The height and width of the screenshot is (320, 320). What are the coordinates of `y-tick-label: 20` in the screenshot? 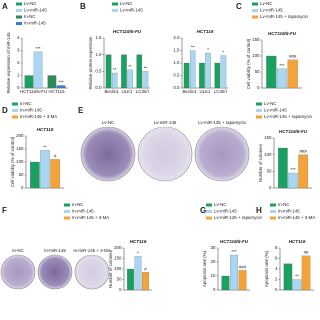 It's located at (213, 261).